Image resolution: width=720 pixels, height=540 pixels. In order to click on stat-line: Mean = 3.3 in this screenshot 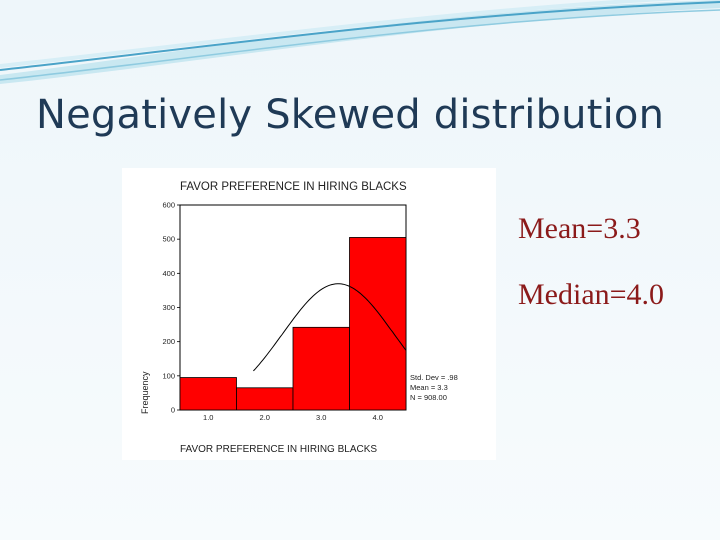, I will do `click(429, 387)`.